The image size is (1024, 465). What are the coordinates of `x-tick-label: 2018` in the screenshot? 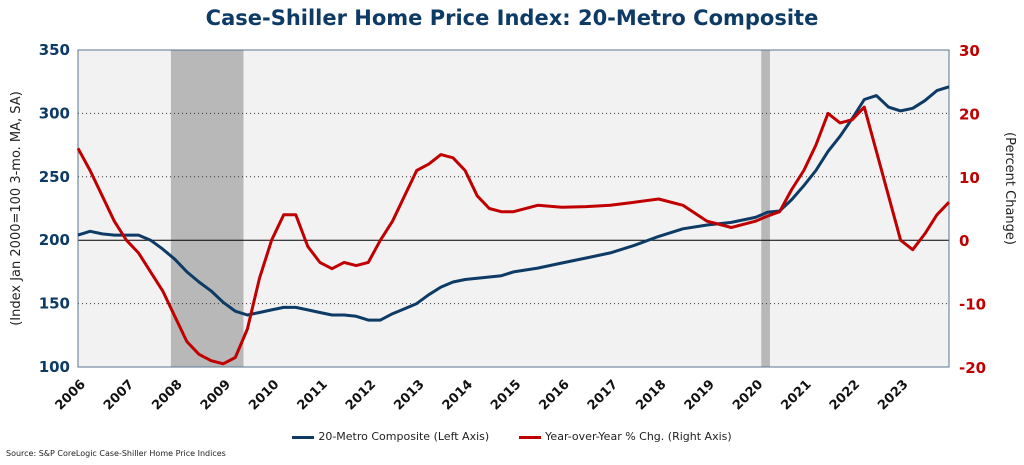 It's located at (651, 395).